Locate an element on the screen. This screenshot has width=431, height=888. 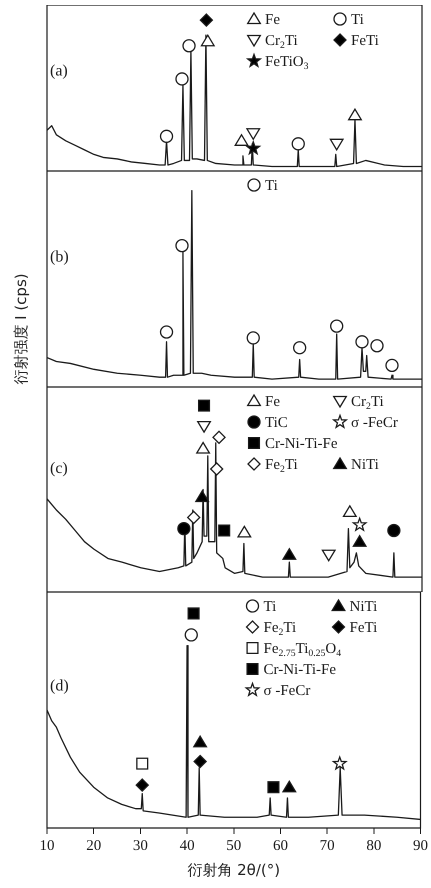
x-tick-label: 10 is located at coordinates (47, 846).